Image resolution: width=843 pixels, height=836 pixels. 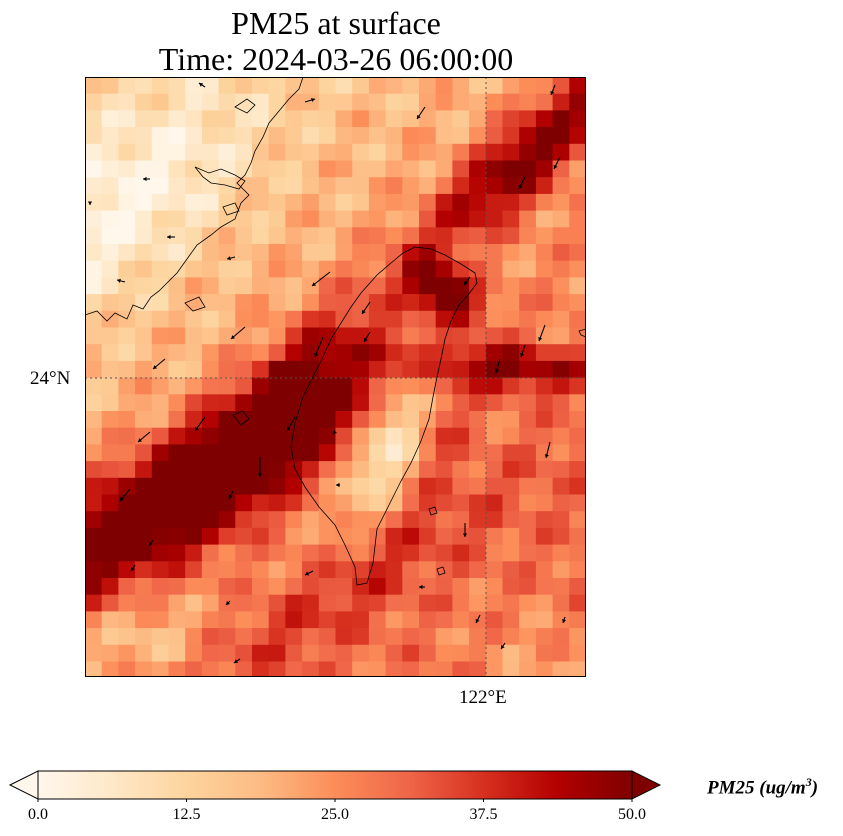 What do you see at coordinates (336, 23) in the screenshot?
I see `map-title: PM25 at surface` at bounding box center [336, 23].